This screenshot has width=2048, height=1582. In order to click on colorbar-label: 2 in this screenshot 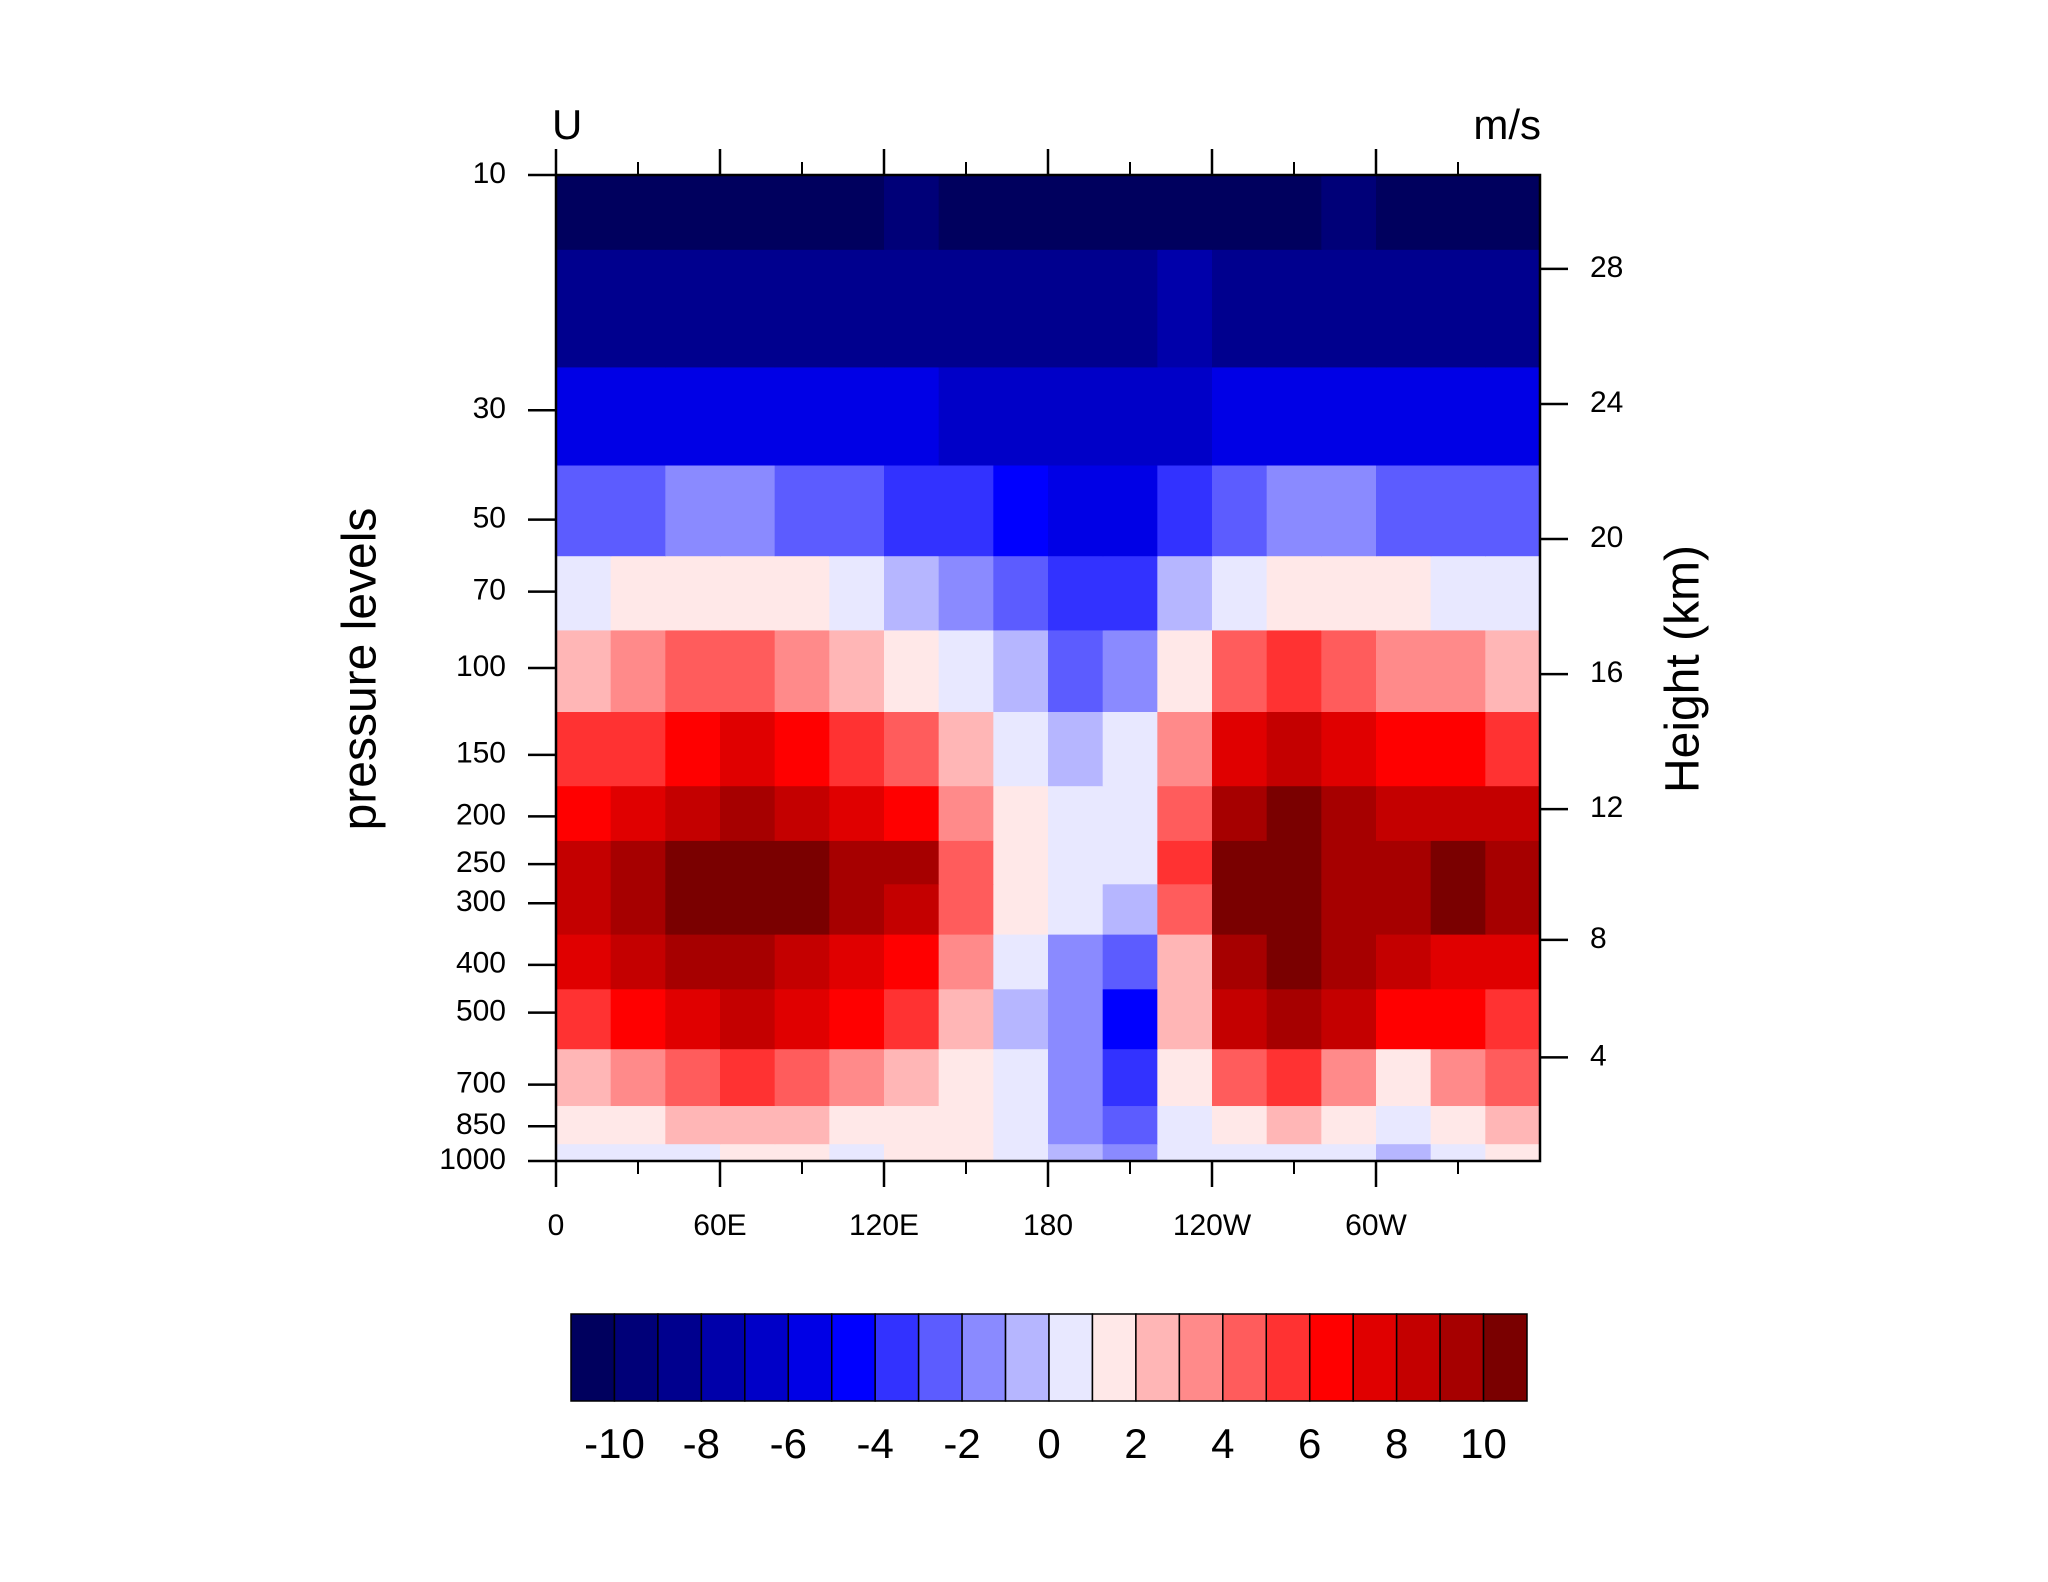, I will do `click(1135, 1443)`.